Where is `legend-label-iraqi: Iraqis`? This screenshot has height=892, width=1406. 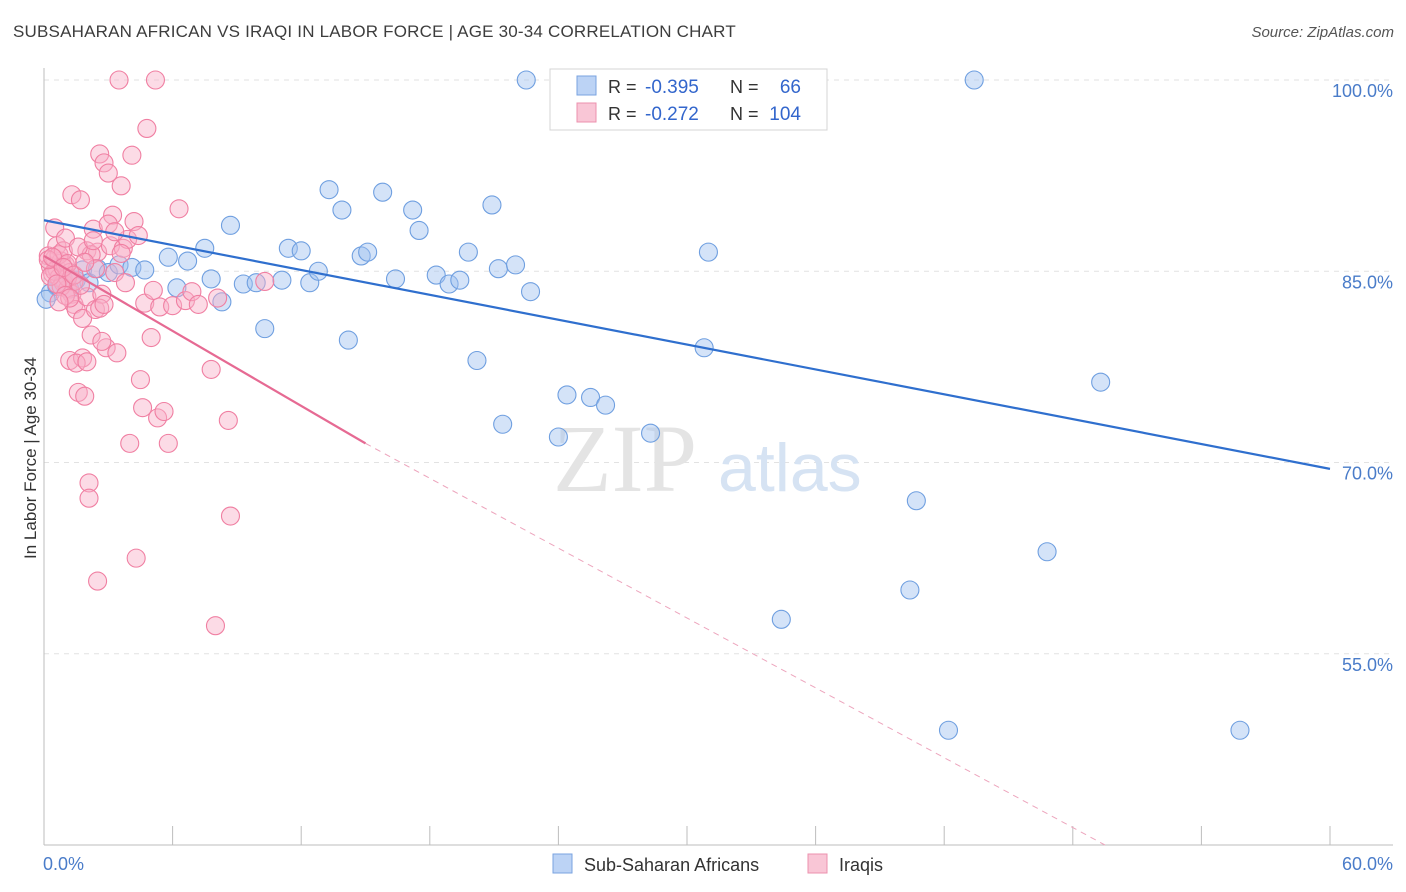 legend-label-iraqi: Iraqis is located at coordinates (861, 865).